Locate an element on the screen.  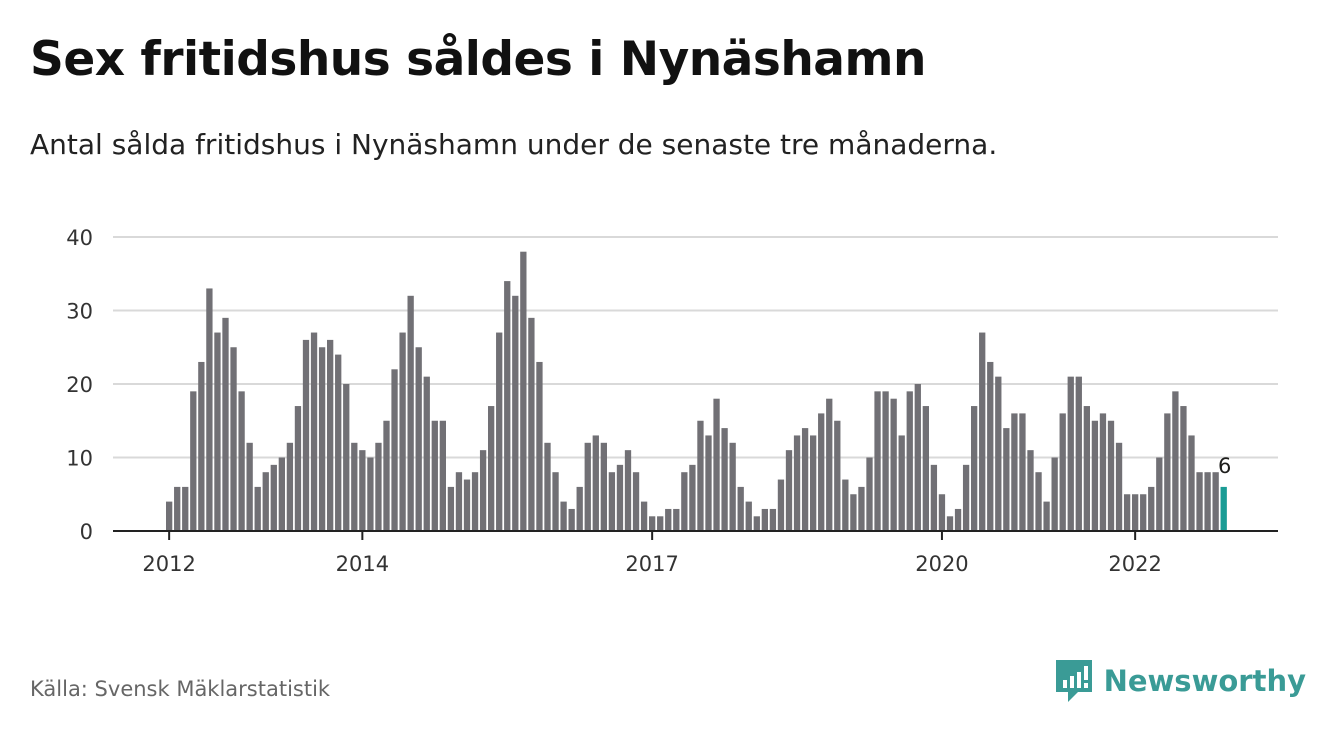
y-tick-label: 0 is located at coordinates (86, 532).